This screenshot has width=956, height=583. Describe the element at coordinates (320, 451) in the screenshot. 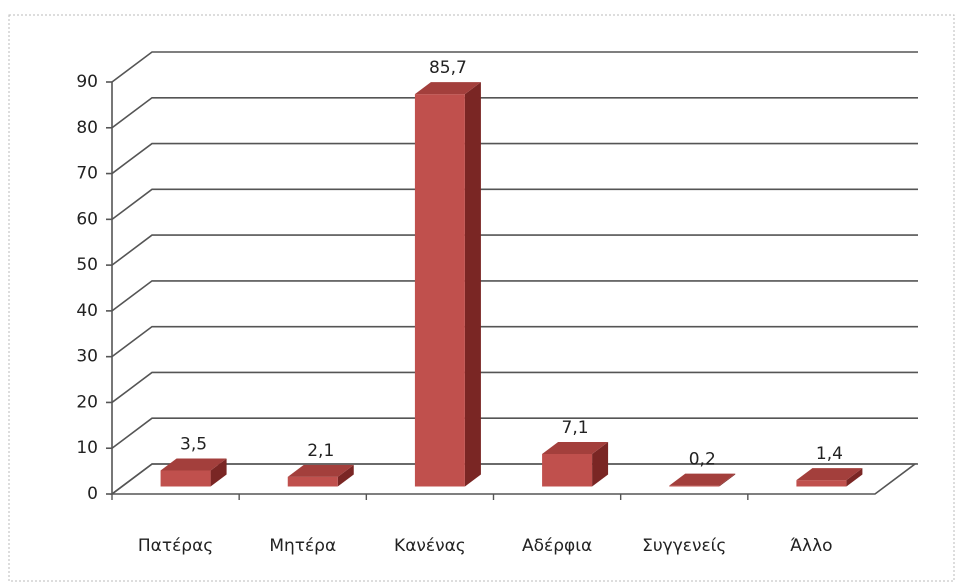

I see `value-label: 2,1` at that location.